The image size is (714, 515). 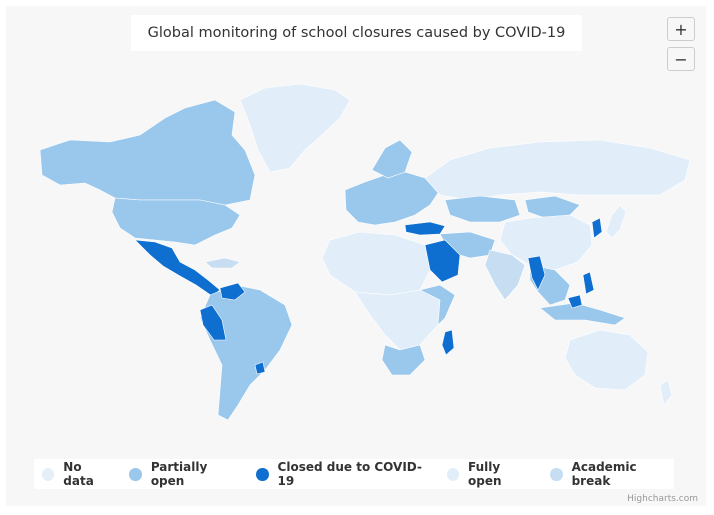 What do you see at coordinates (349, 474) in the screenshot?
I see `legend-label: Closed due to COVID-19` at bounding box center [349, 474].